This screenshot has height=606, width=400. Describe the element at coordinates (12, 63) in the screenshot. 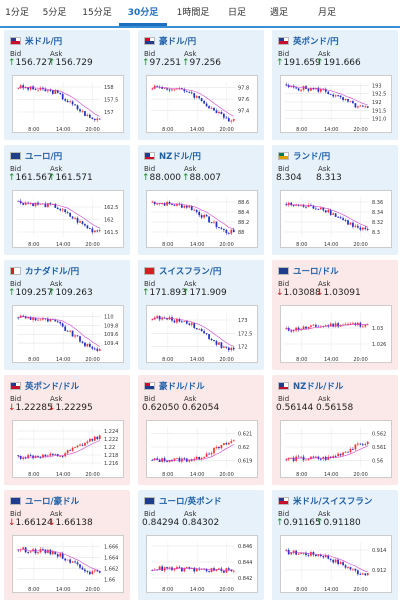

I see `bid-arrow-icon: ↑` at that location.